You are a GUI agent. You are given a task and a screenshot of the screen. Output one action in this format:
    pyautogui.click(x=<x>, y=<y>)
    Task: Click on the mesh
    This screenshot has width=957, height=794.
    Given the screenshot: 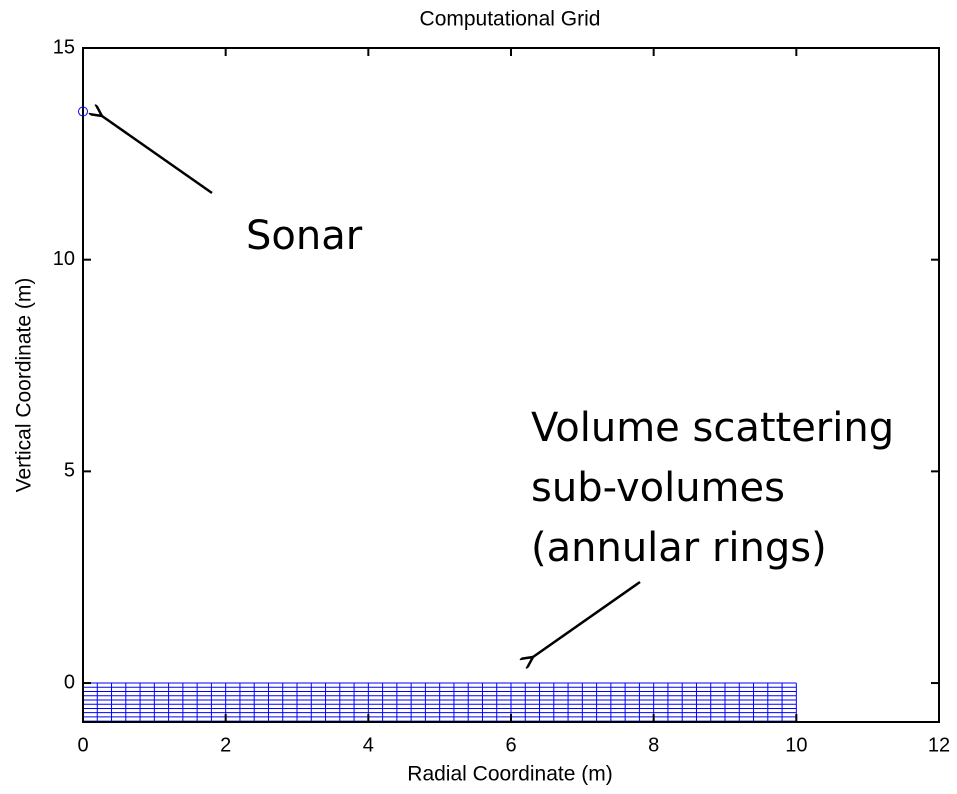 What is the action you would take?
    pyautogui.click(x=440, y=702)
    